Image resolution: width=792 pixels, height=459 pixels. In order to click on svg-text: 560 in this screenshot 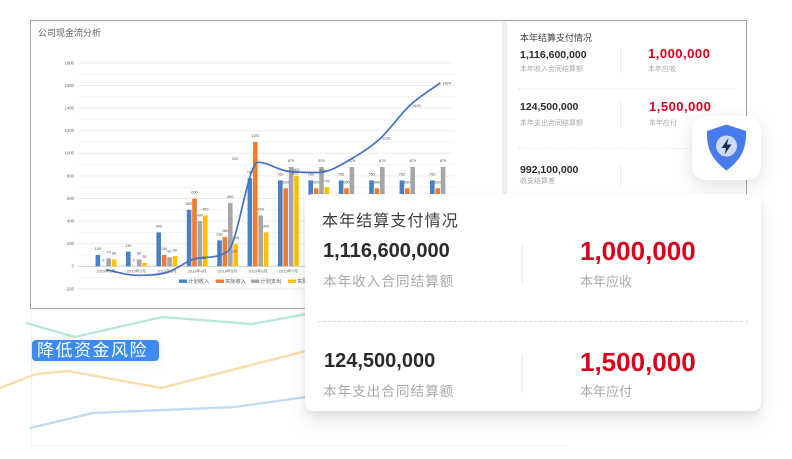, I will do `click(230, 197)`.